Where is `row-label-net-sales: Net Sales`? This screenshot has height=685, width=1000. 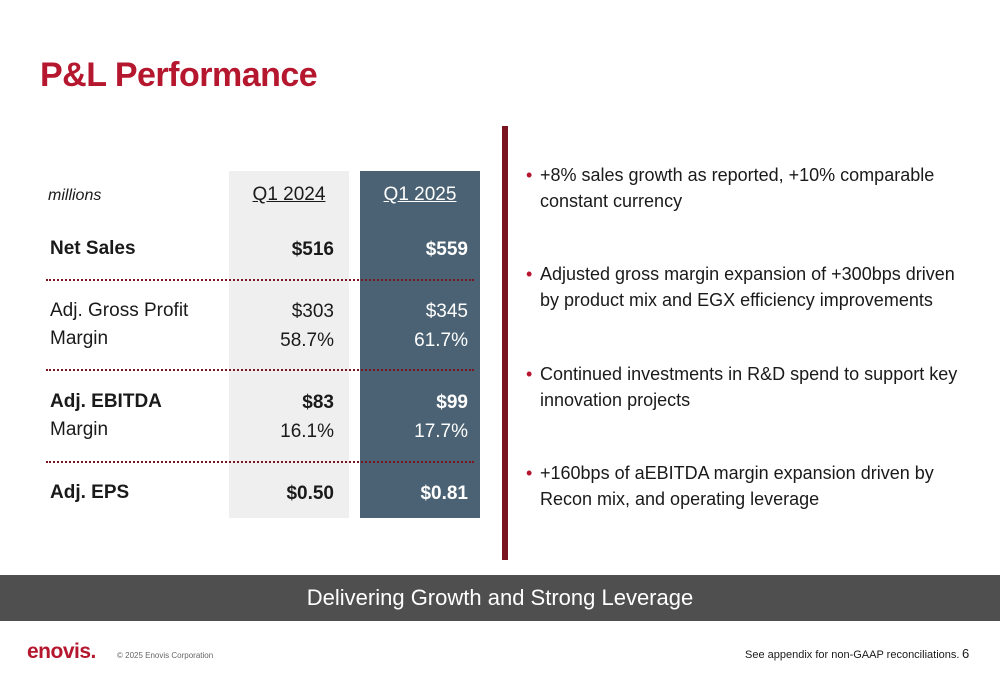
row-label-net-sales: Net Sales is located at coordinates (93, 248).